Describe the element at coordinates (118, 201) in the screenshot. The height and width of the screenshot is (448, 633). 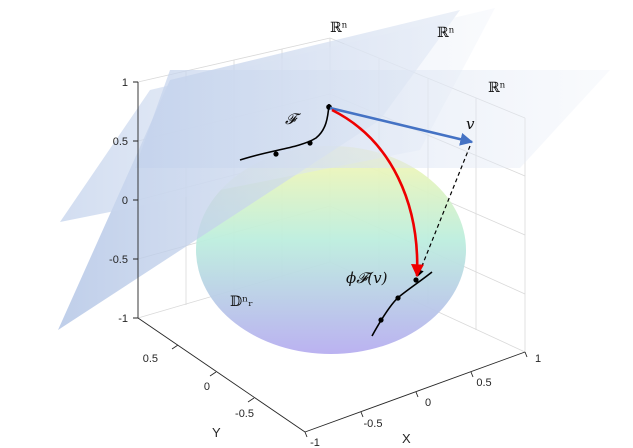
I see `z-tick-labels: 1 0.5 0 -0.5 -1` at that location.